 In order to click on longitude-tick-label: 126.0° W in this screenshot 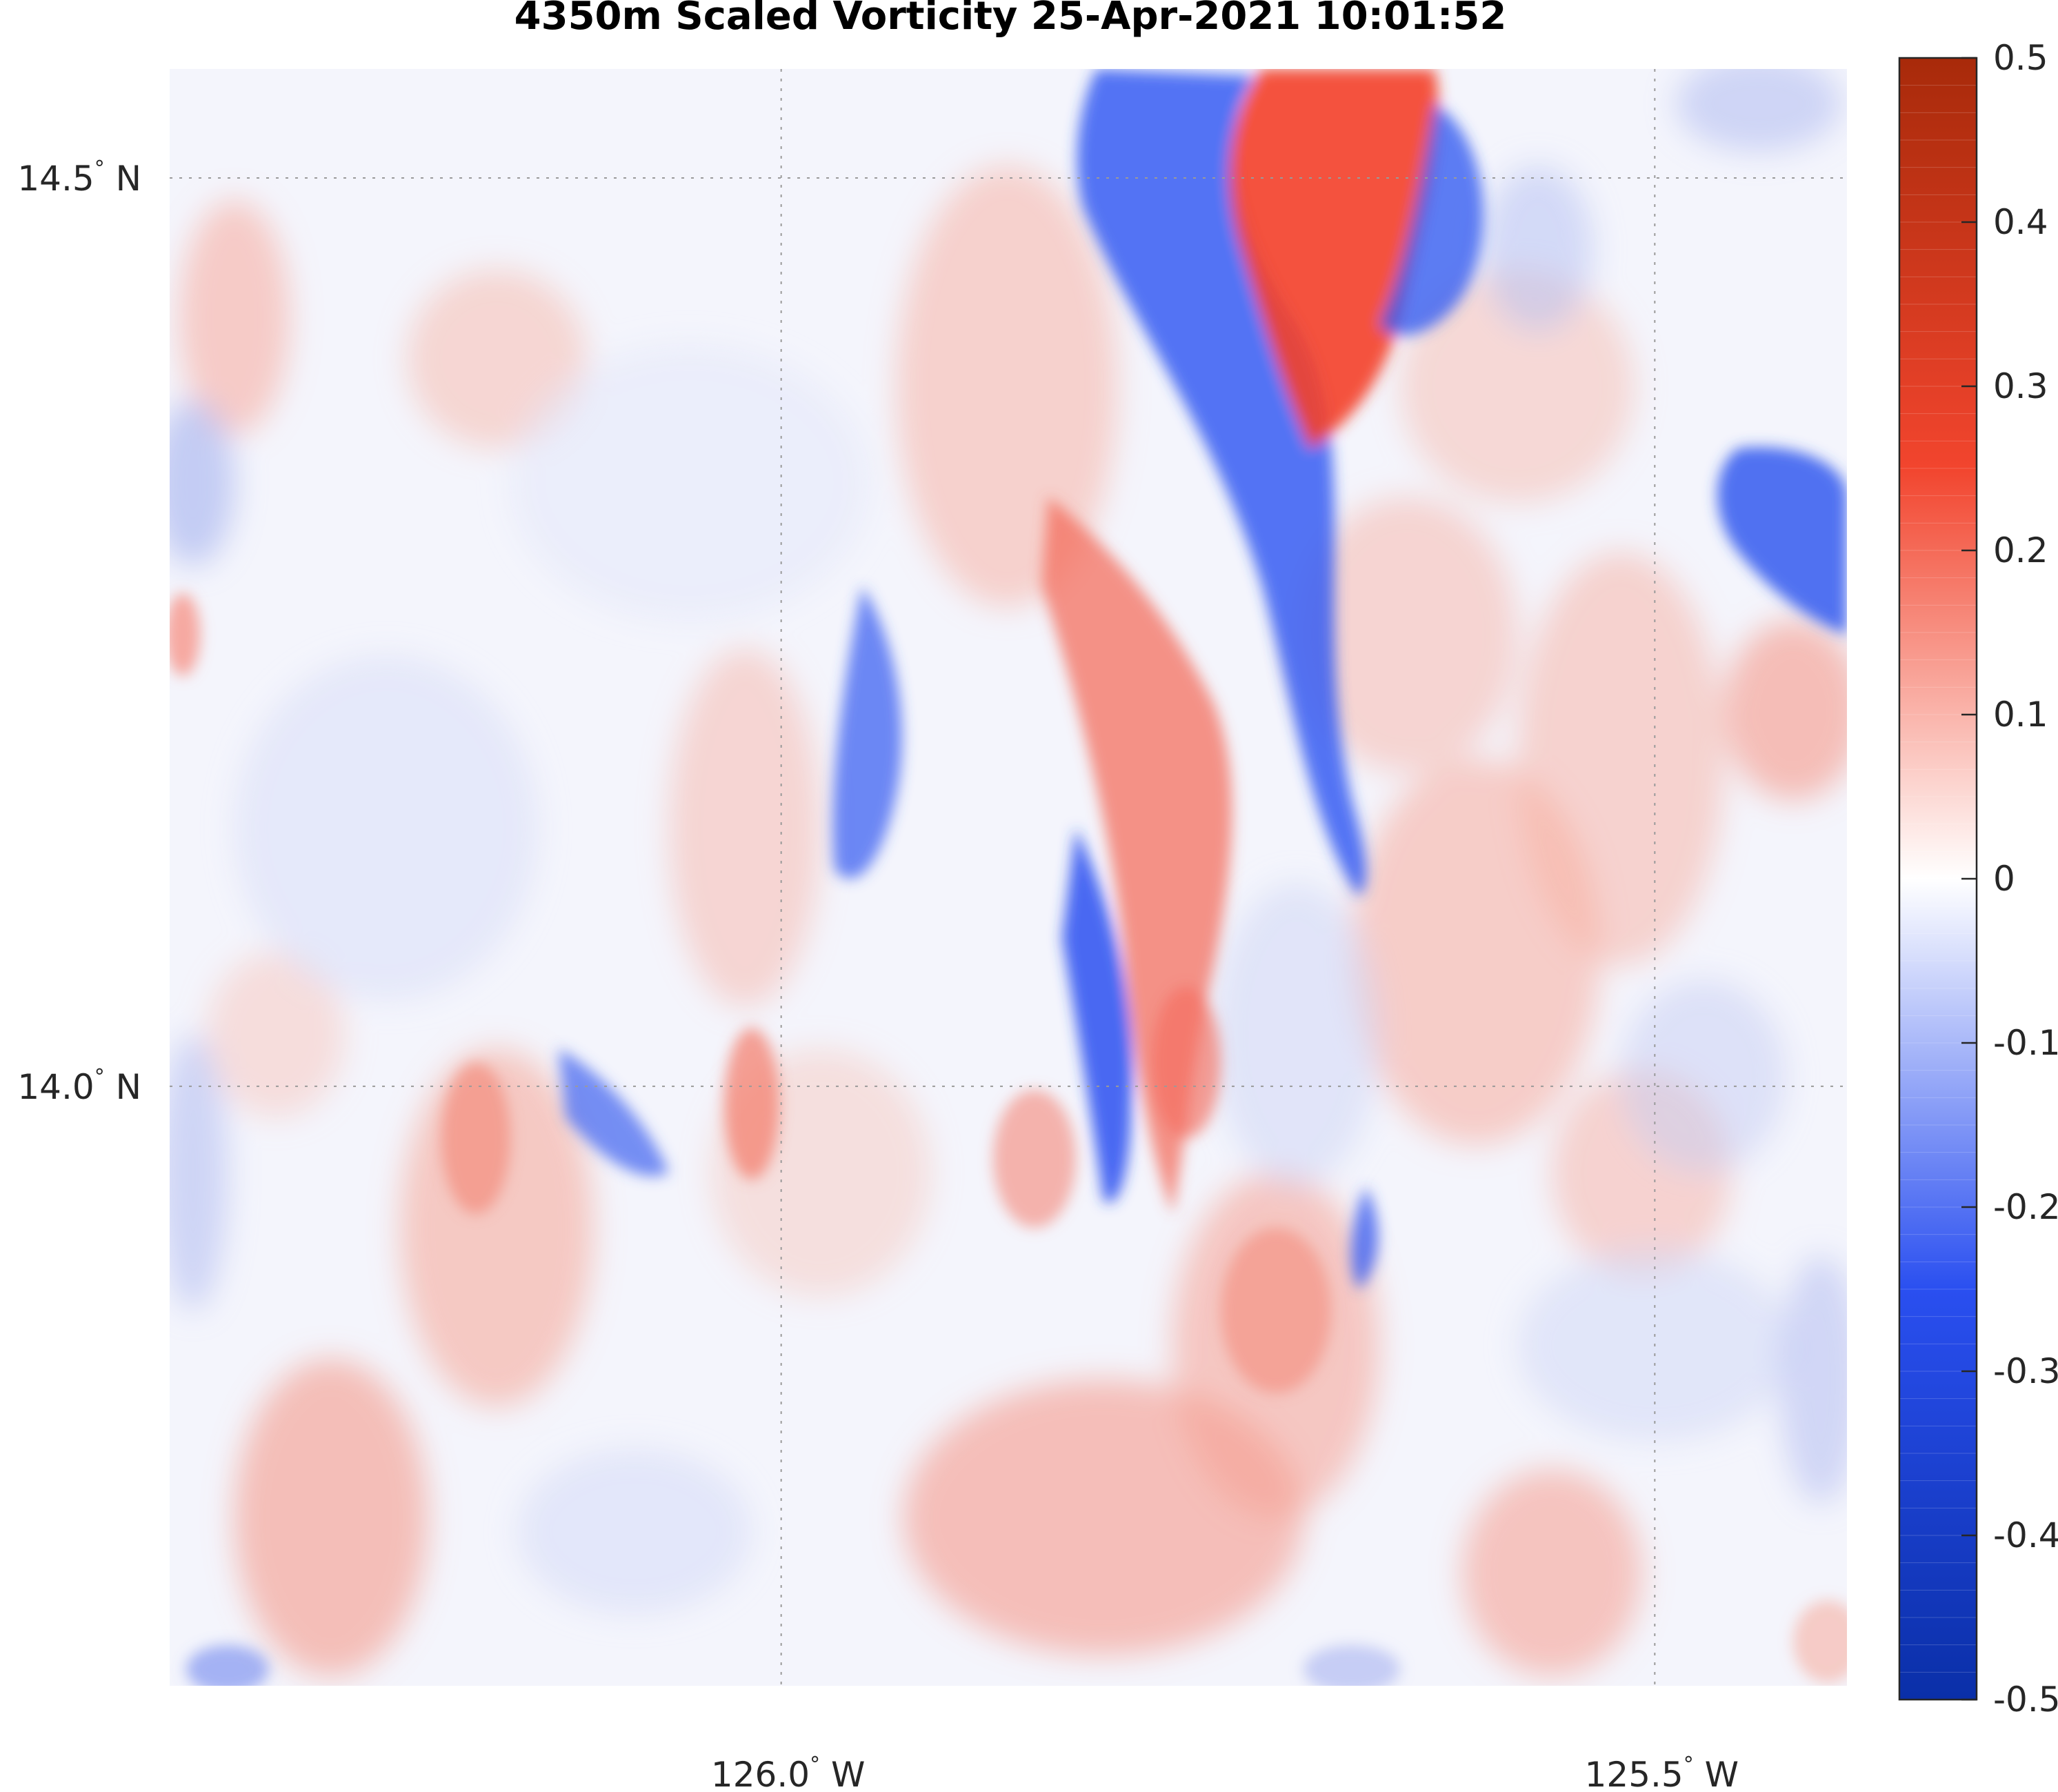, I will do `click(788, 1772)`.